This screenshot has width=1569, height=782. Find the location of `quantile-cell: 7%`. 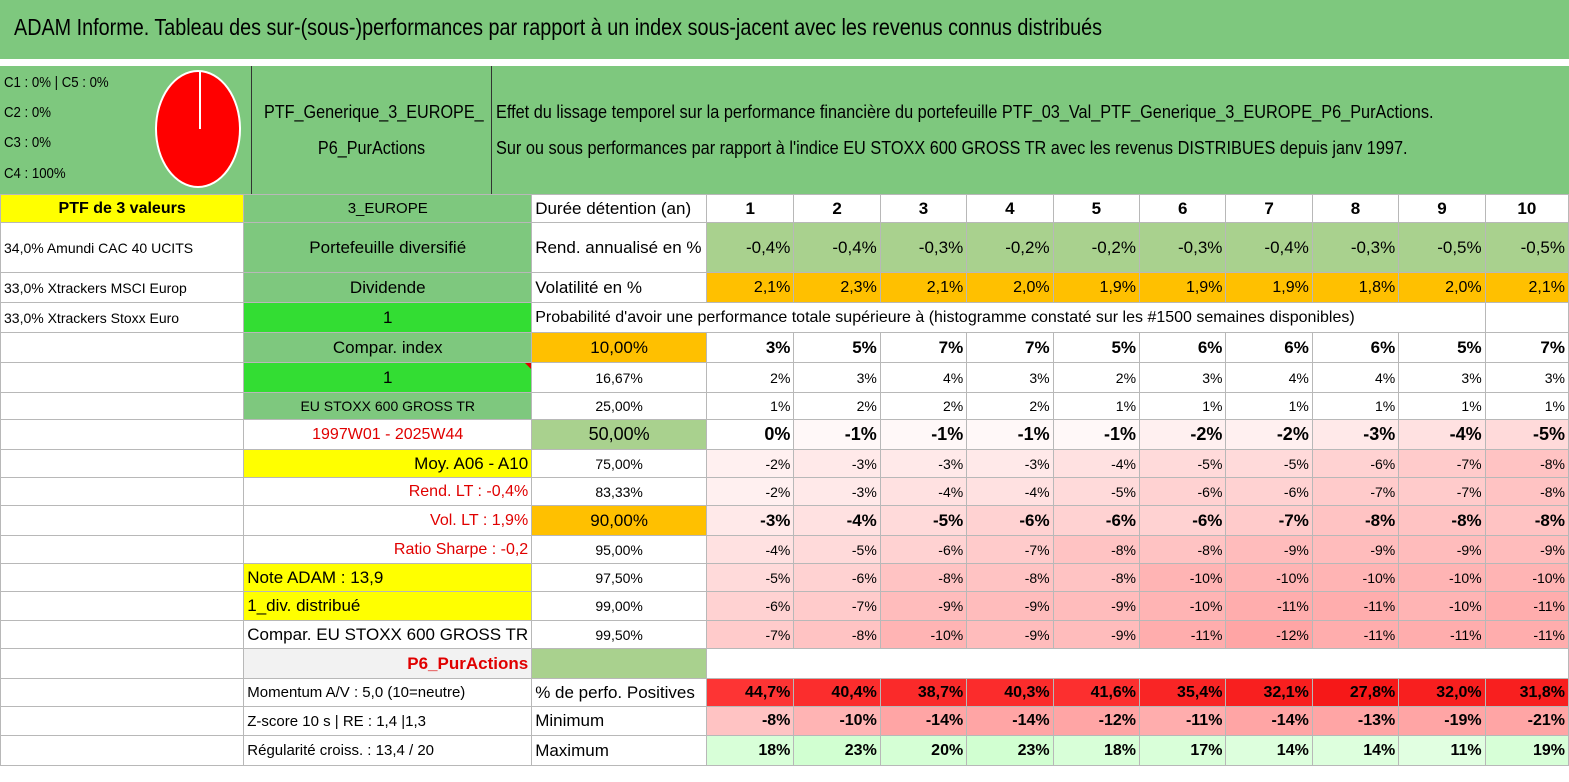

quantile-cell: 7% is located at coordinates (1526, 347).